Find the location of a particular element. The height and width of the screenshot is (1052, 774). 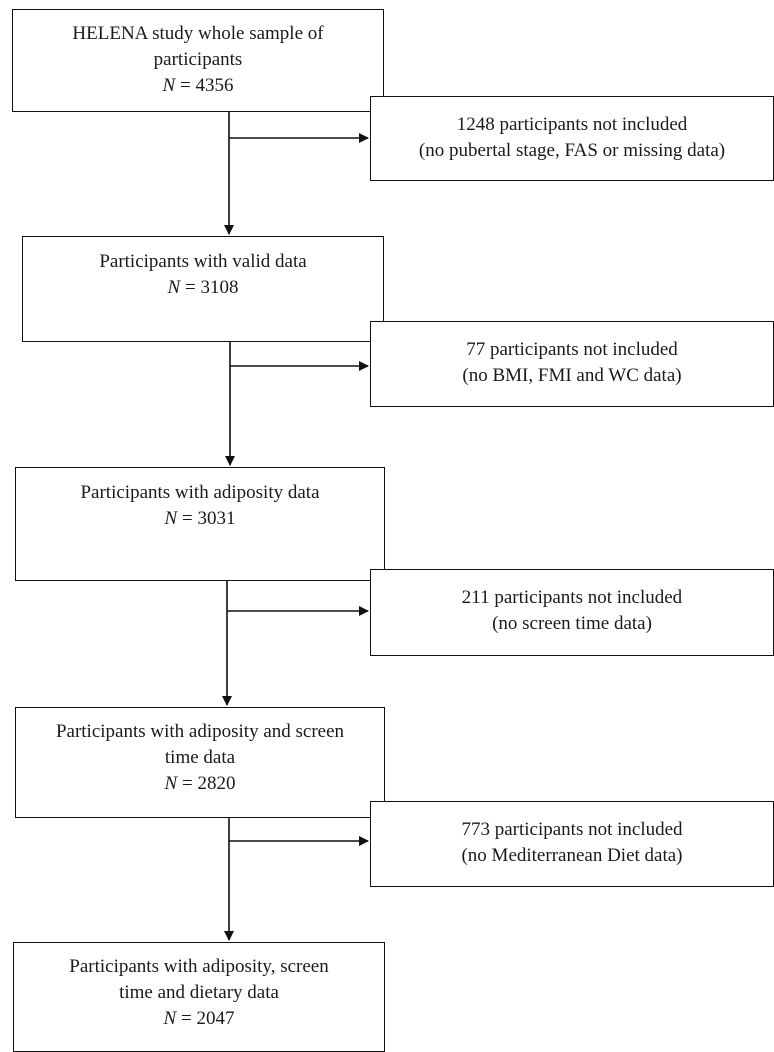

exclusion-count: 77 participants not included is located at coordinates (572, 349).